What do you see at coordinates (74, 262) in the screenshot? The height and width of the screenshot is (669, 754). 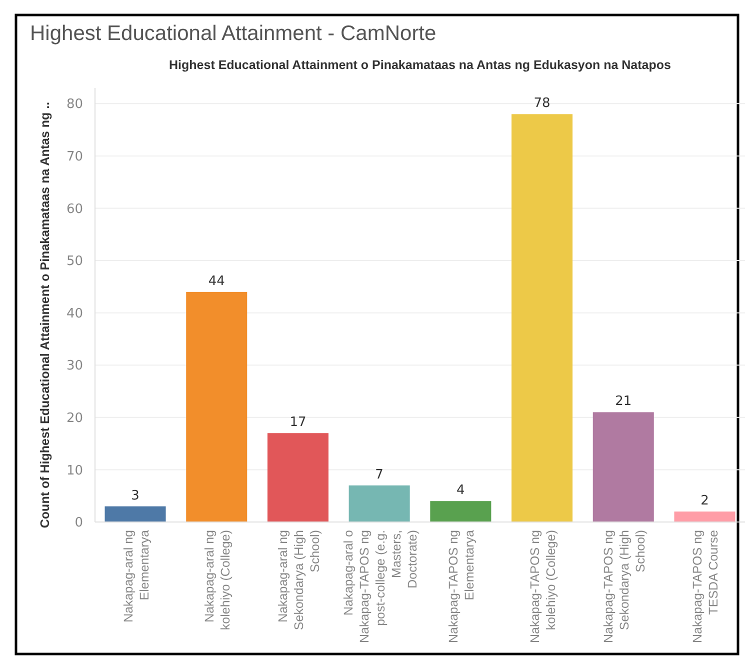 I see `y-tick-label: 50` at bounding box center [74, 262].